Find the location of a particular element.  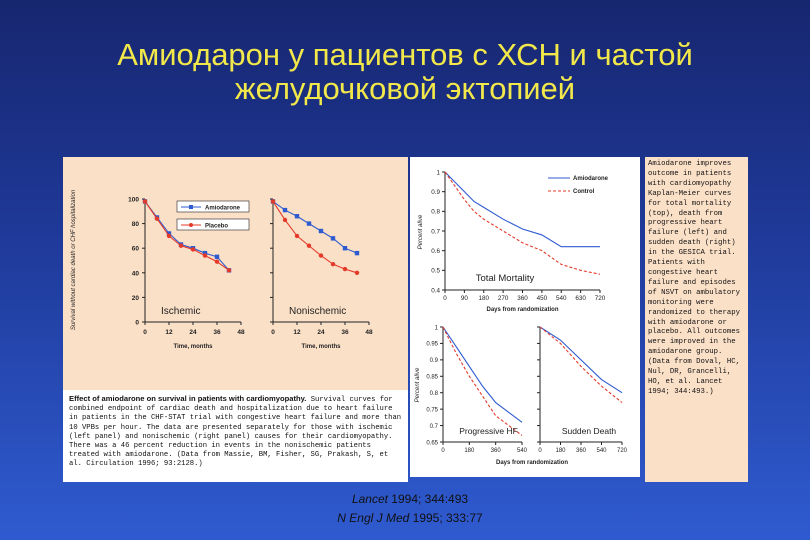

top-x-tick-label: 0 is located at coordinates (445, 298).